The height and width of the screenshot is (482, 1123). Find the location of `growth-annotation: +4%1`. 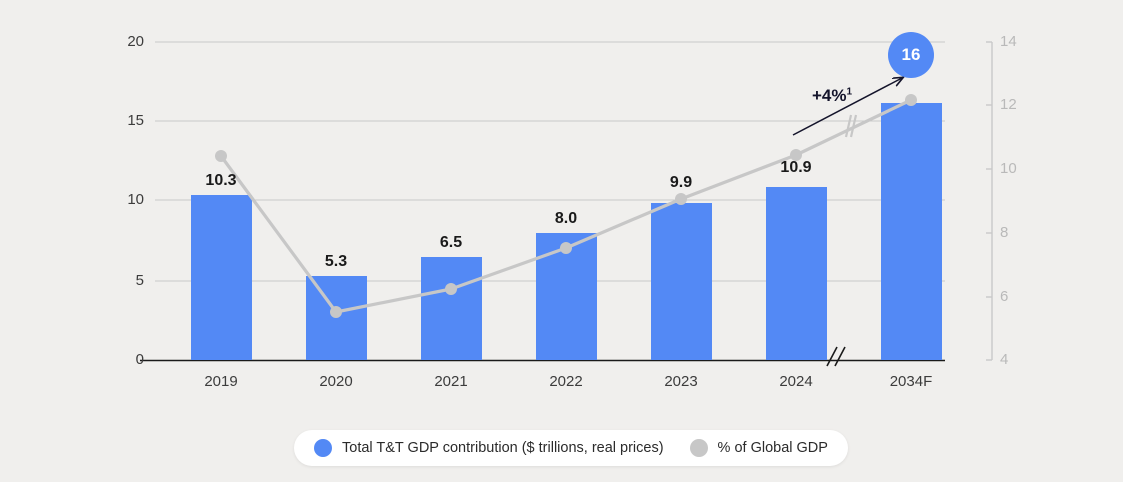

growth-annotation: +4%1 is located at coordinates (832, 96).